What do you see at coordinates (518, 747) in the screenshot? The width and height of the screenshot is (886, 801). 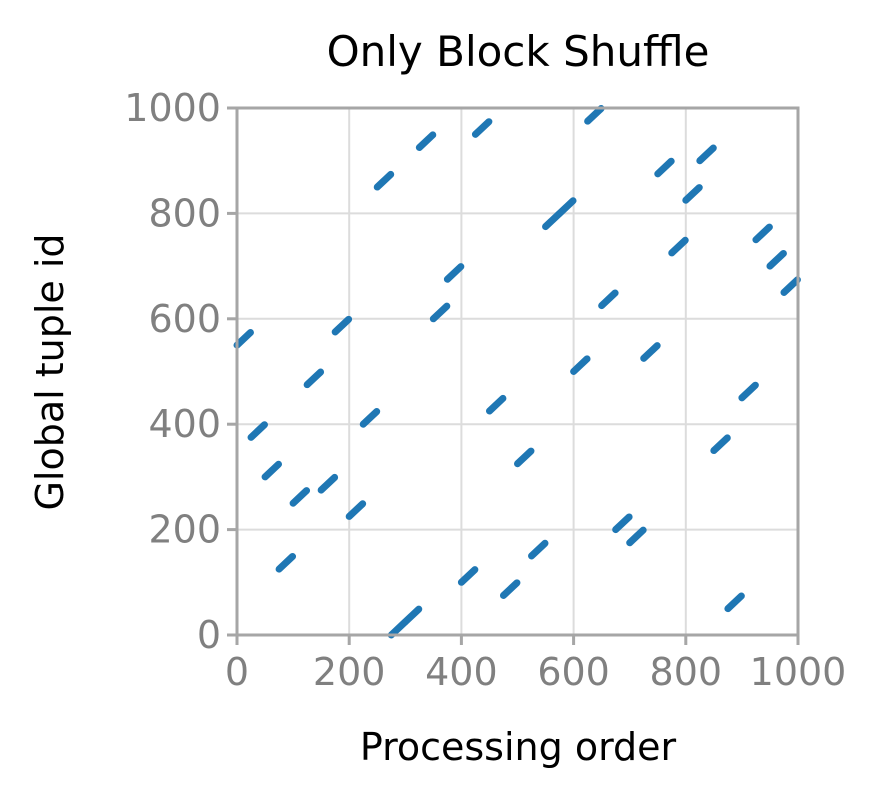 I see `x-axis-label: Processing order` at bounding box center [518, 747].